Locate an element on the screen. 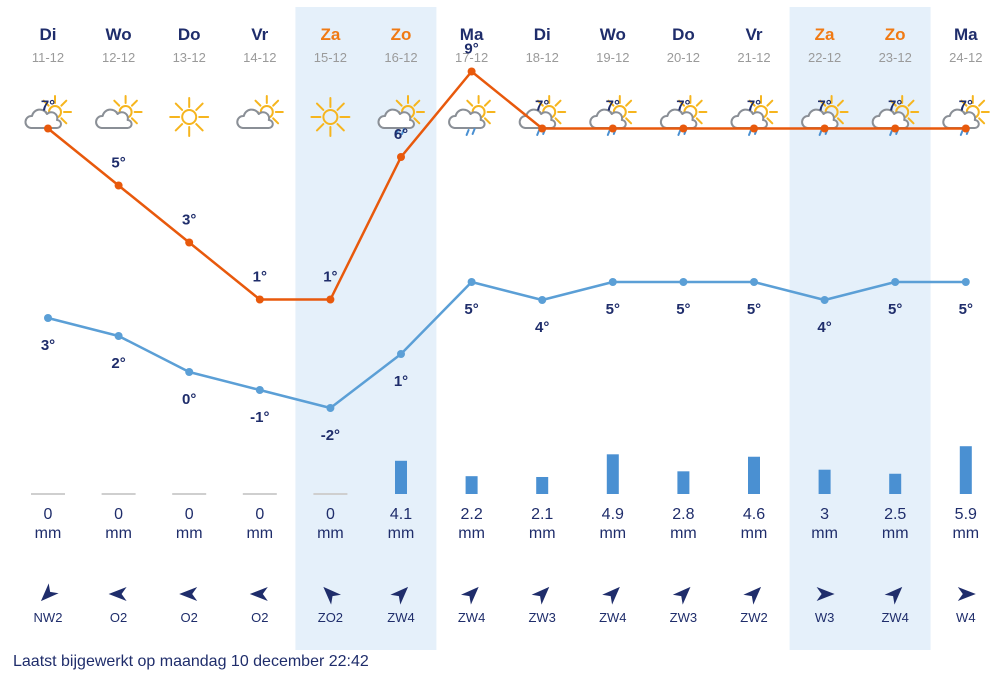  day-date: 20-12 is located at coordinates (683, 57).